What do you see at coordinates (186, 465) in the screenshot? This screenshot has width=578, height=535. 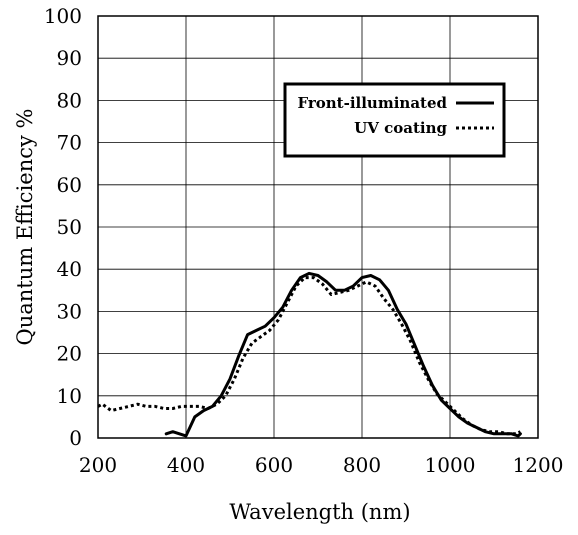 I see `x-tick-label: 400` at bounding box center [186, 465].